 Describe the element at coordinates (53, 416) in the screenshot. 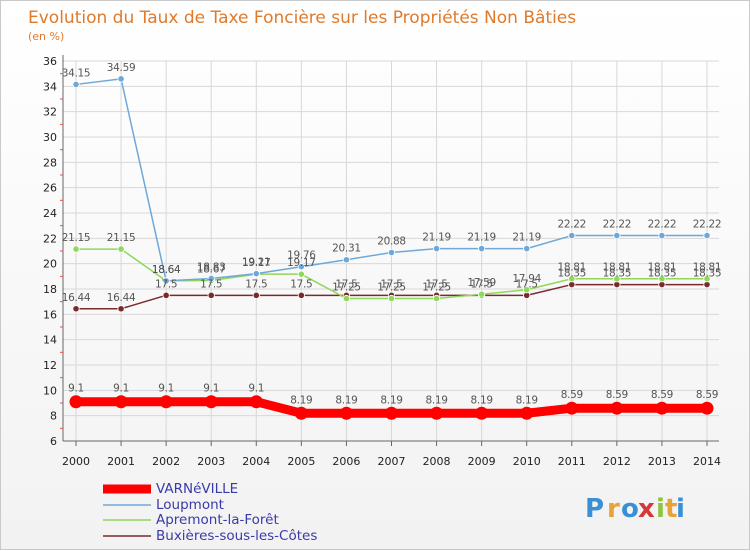

I see `y-tick-label: 8` at that location.